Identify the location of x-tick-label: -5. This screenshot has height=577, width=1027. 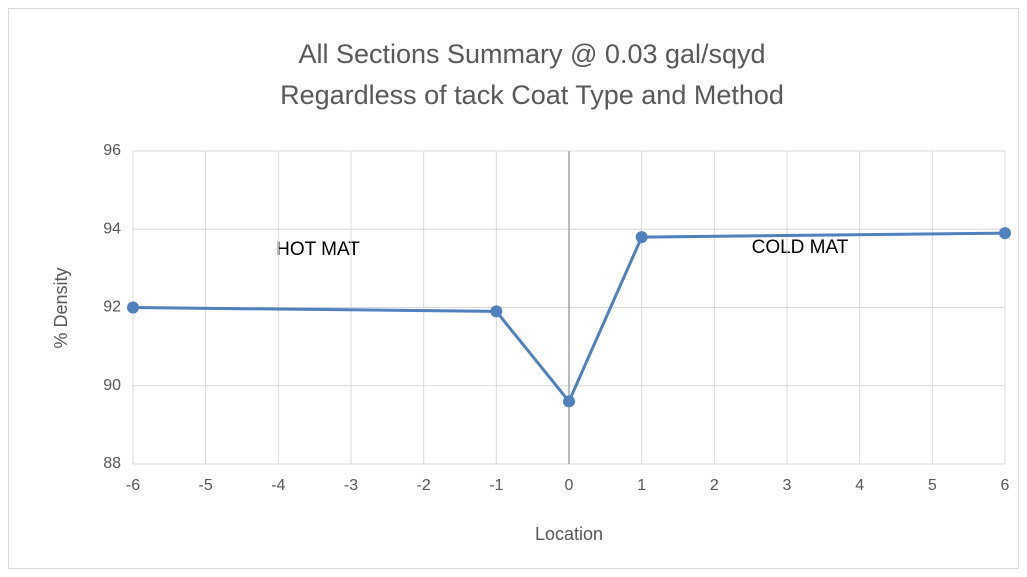
(206, 485).